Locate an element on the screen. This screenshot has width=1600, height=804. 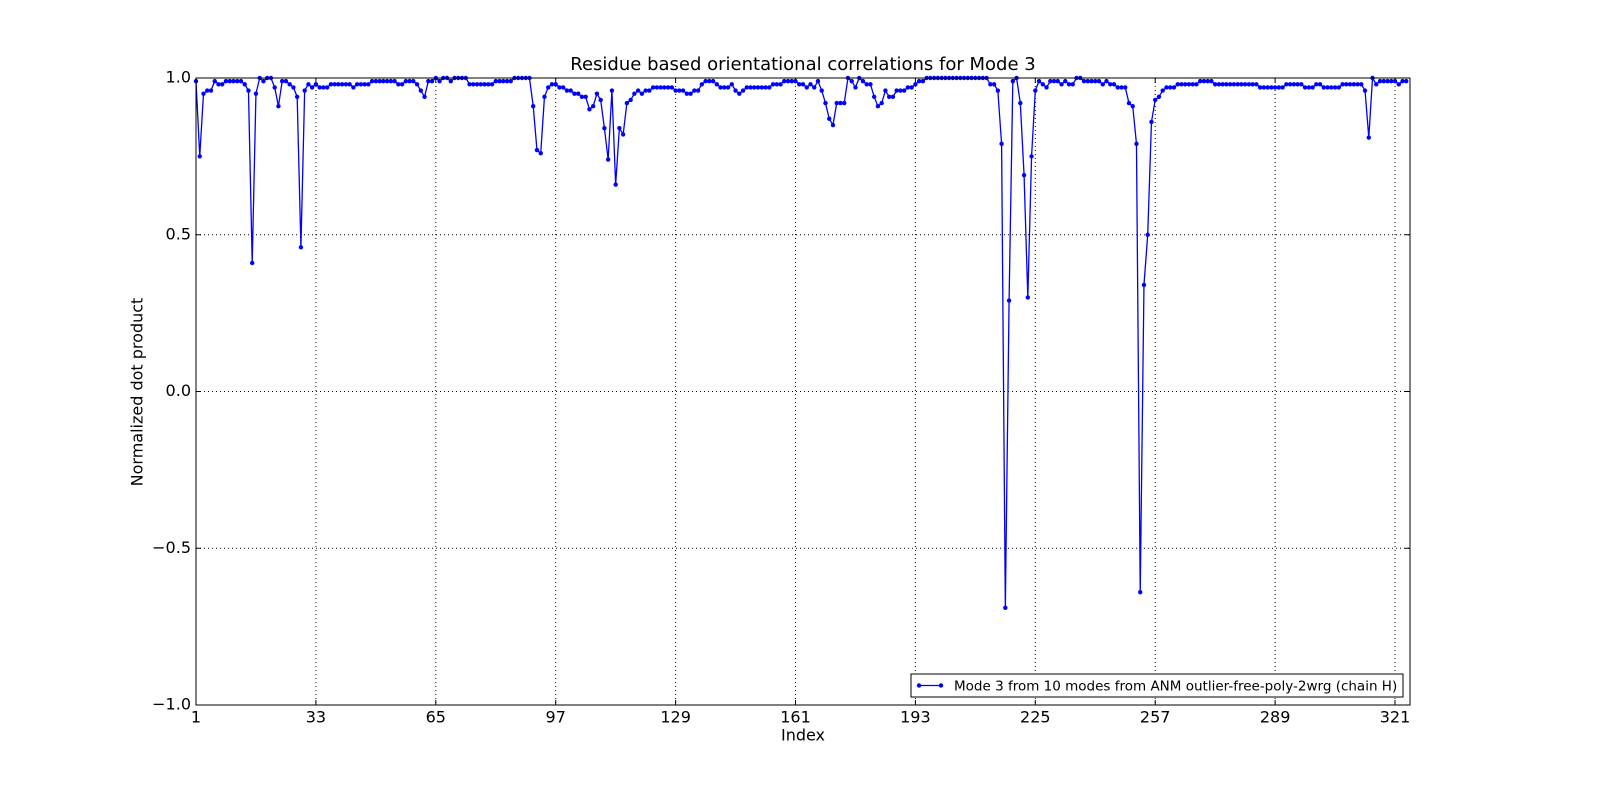
y-tick-label: 0.5 is located at coordinates (178, 233).